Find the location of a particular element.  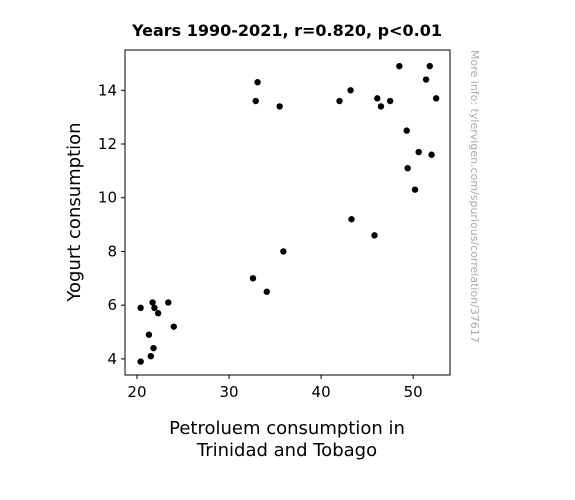

x-tick-label: 20 is located at coordinates (136, 392).